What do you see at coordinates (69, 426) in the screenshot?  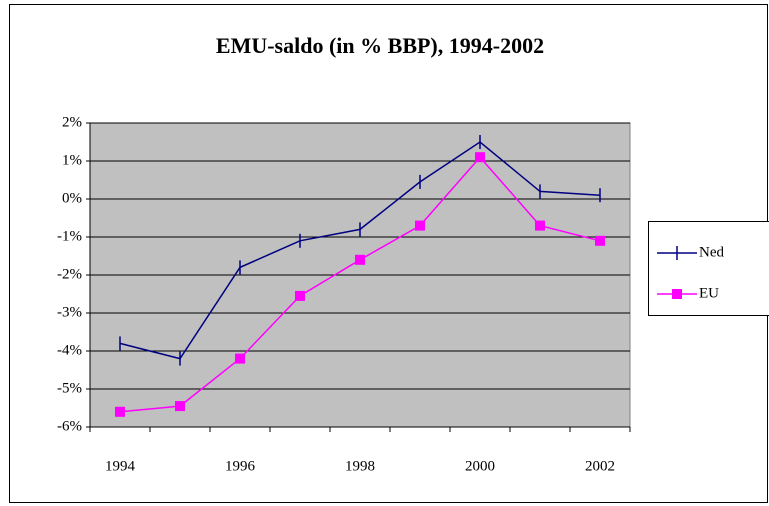 I see `y-tick-label: -6%` at bounding box center [69, 426].